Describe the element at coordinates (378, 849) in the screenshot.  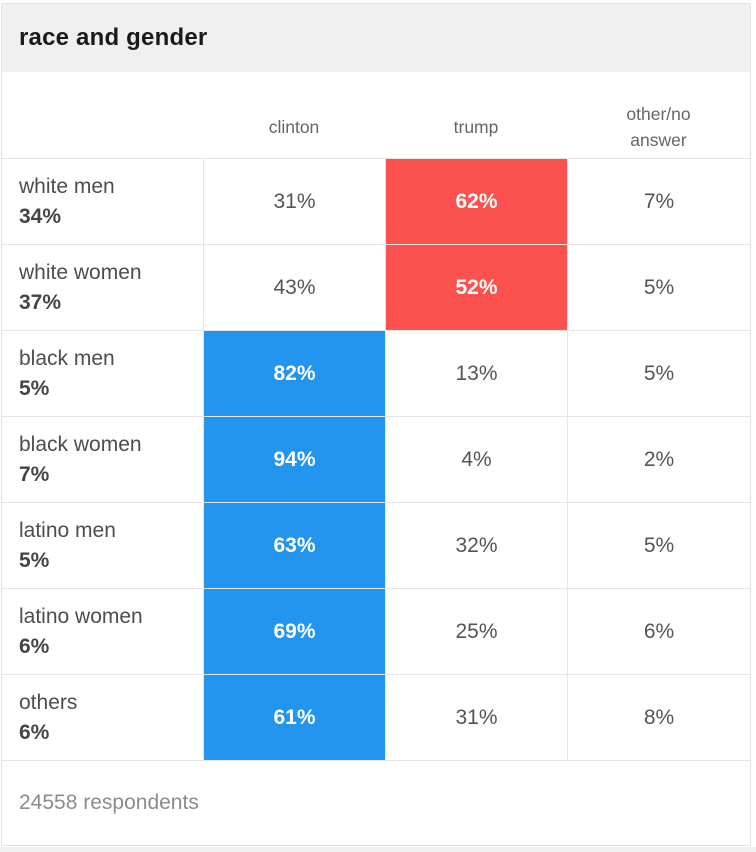
I see `page-bottom-divider` at that location.